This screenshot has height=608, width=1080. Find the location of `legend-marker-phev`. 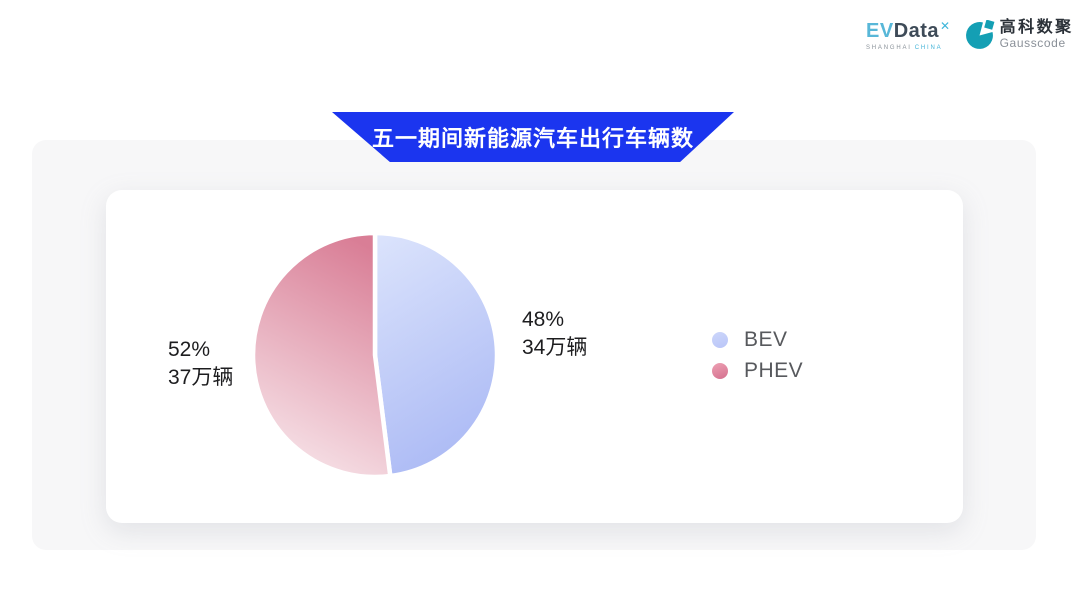

legend-marker-phev is located at coordinates (720, 371).